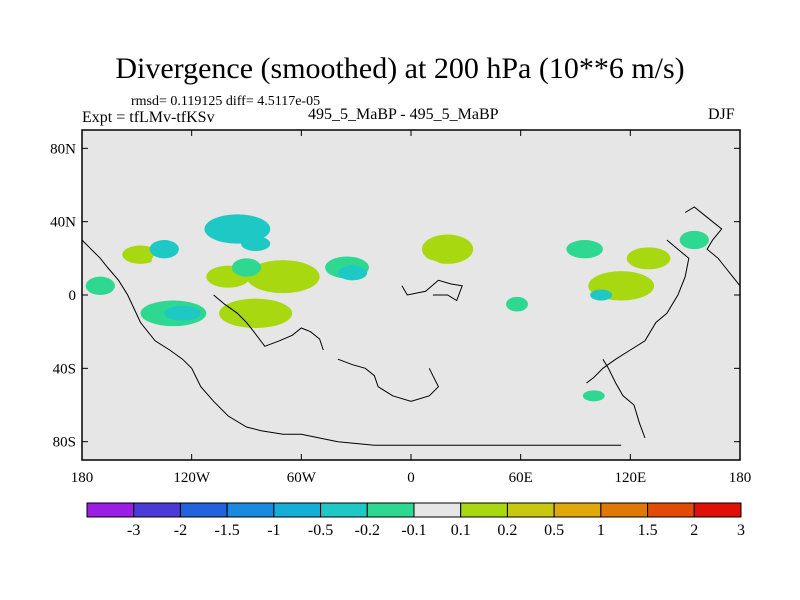  Describe the element at coordinates (73, 296) in the screenshot. I see `y-tick-label: 0` at that location.